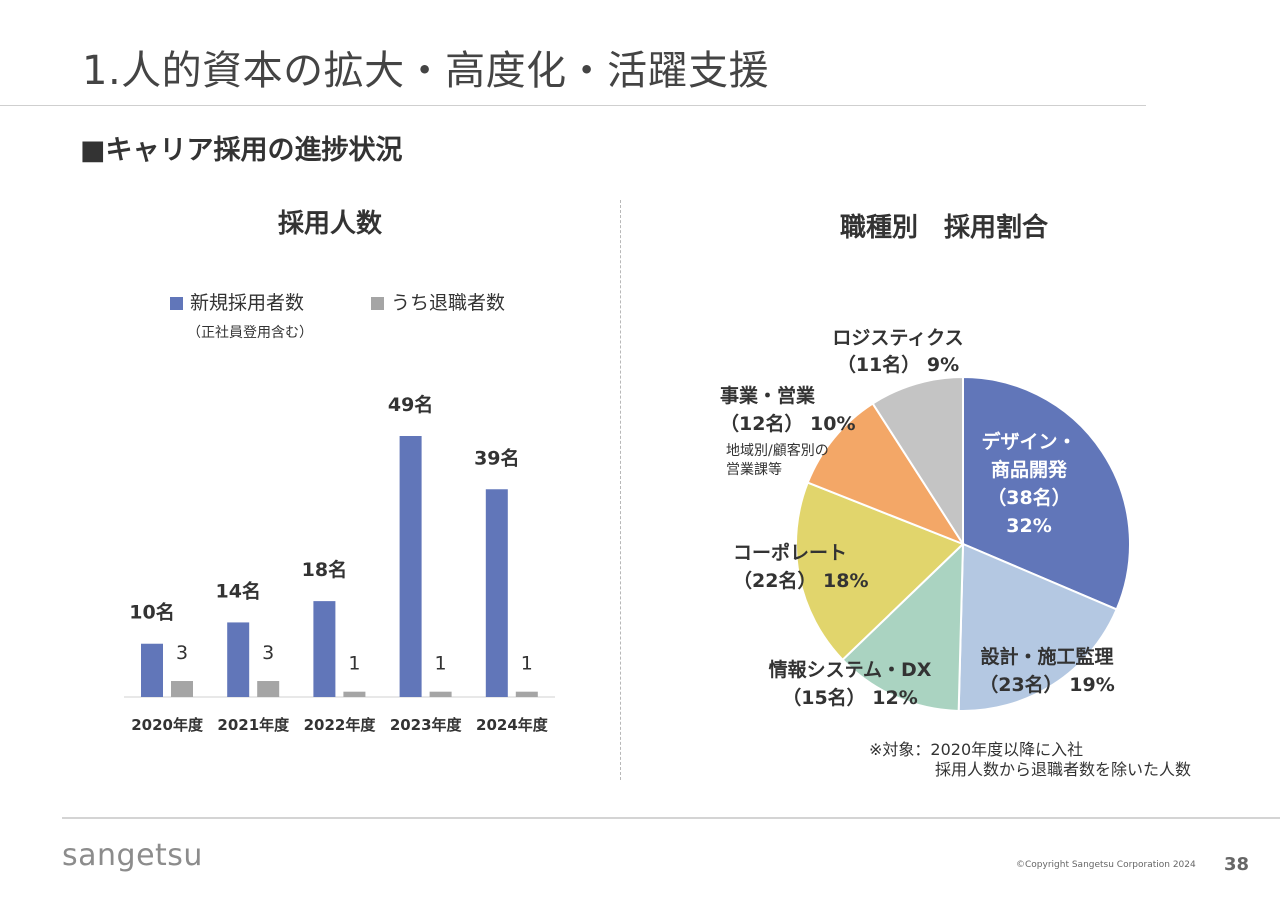 This screenshot has height=904, width=1280. What do you see at coordinates (1046, 656) in the screenshot?
I see `pie-label-2-line-1: 設計・施工監理` at bounding box center [1046, 656].